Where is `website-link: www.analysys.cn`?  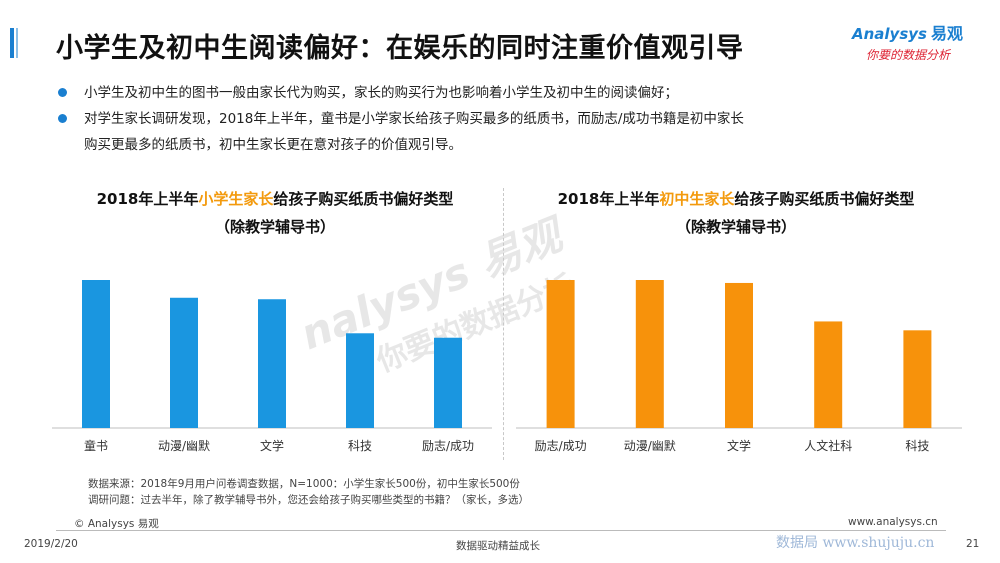
website-link: www.analysys.cn is located at coordinates (893, 522).